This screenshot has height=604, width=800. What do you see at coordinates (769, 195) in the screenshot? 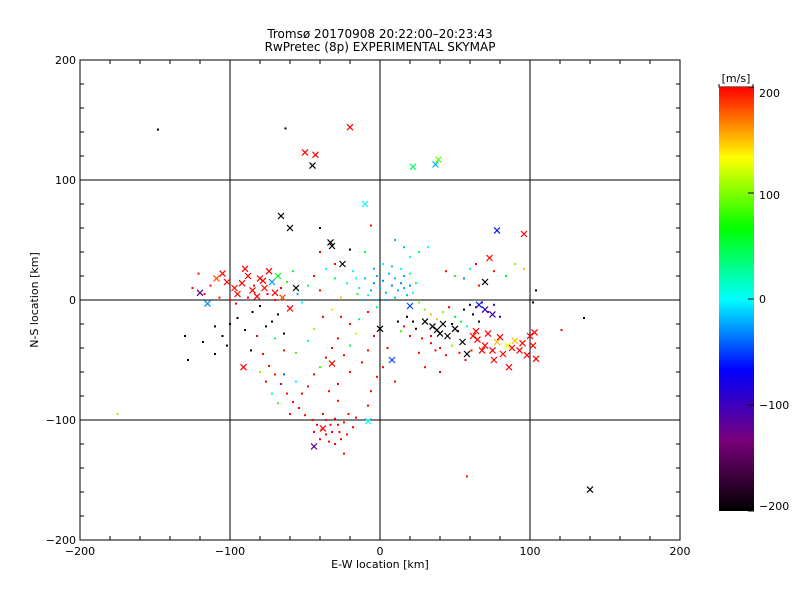
I see `colorbar-tick-label: 100` at bounding box center [769, 195].